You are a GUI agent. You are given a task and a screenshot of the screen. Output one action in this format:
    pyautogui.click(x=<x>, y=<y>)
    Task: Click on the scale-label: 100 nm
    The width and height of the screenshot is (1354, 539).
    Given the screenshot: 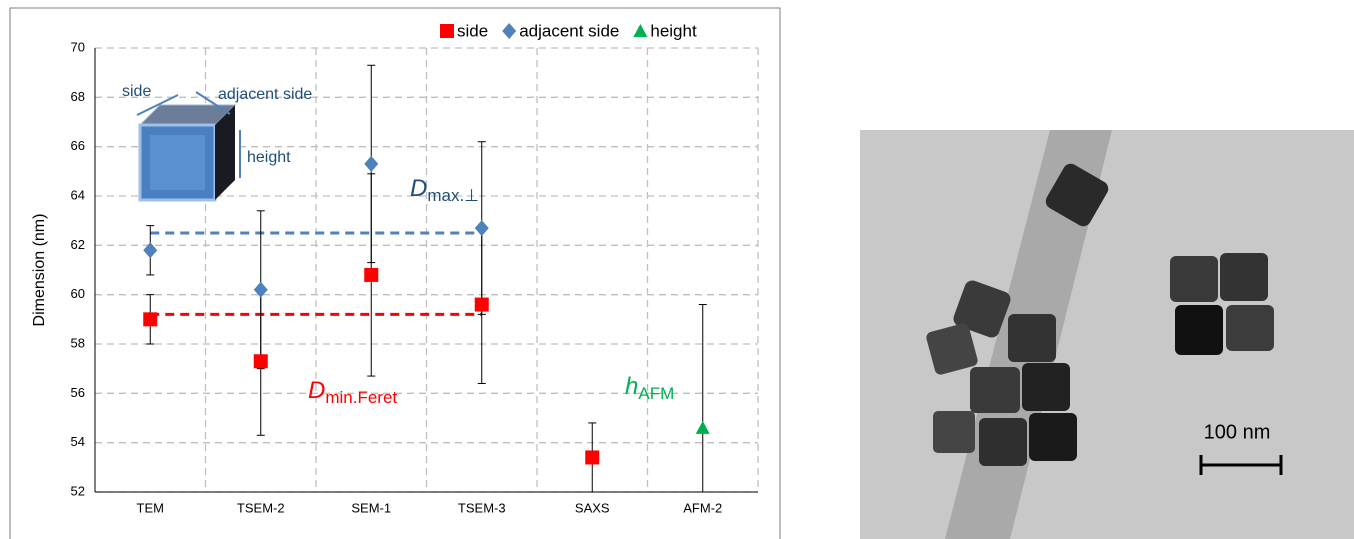 What is the action you would take?
    pyautogui.click(x=1237, y=432)
    